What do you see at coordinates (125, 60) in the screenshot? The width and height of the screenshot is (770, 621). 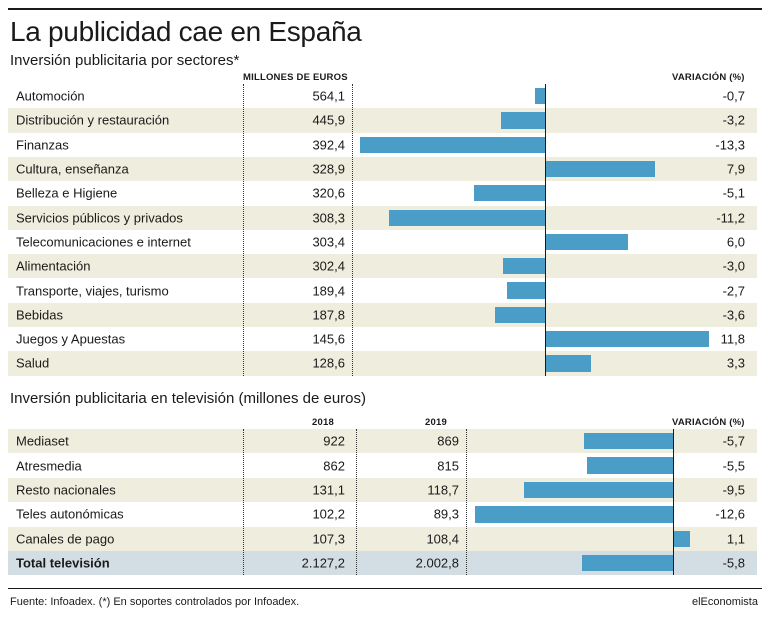 I see `sectors-subtitle: Inversión publicitaria por sectores*` at bounding box center [125, 60].